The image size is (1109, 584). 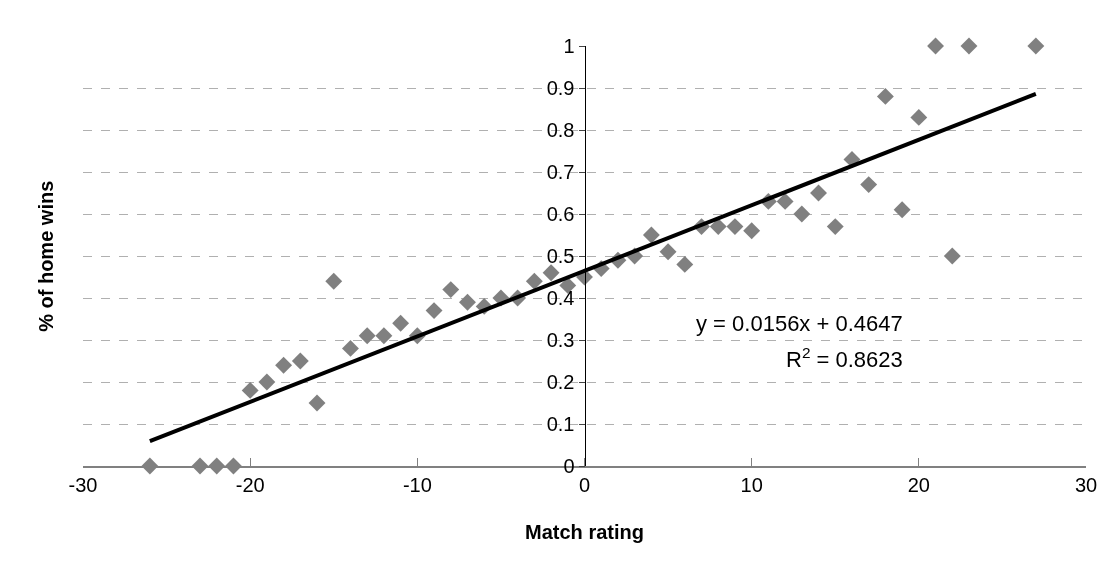 I want to click on y-tick-label: 0.2, so click(x=560, y=382).